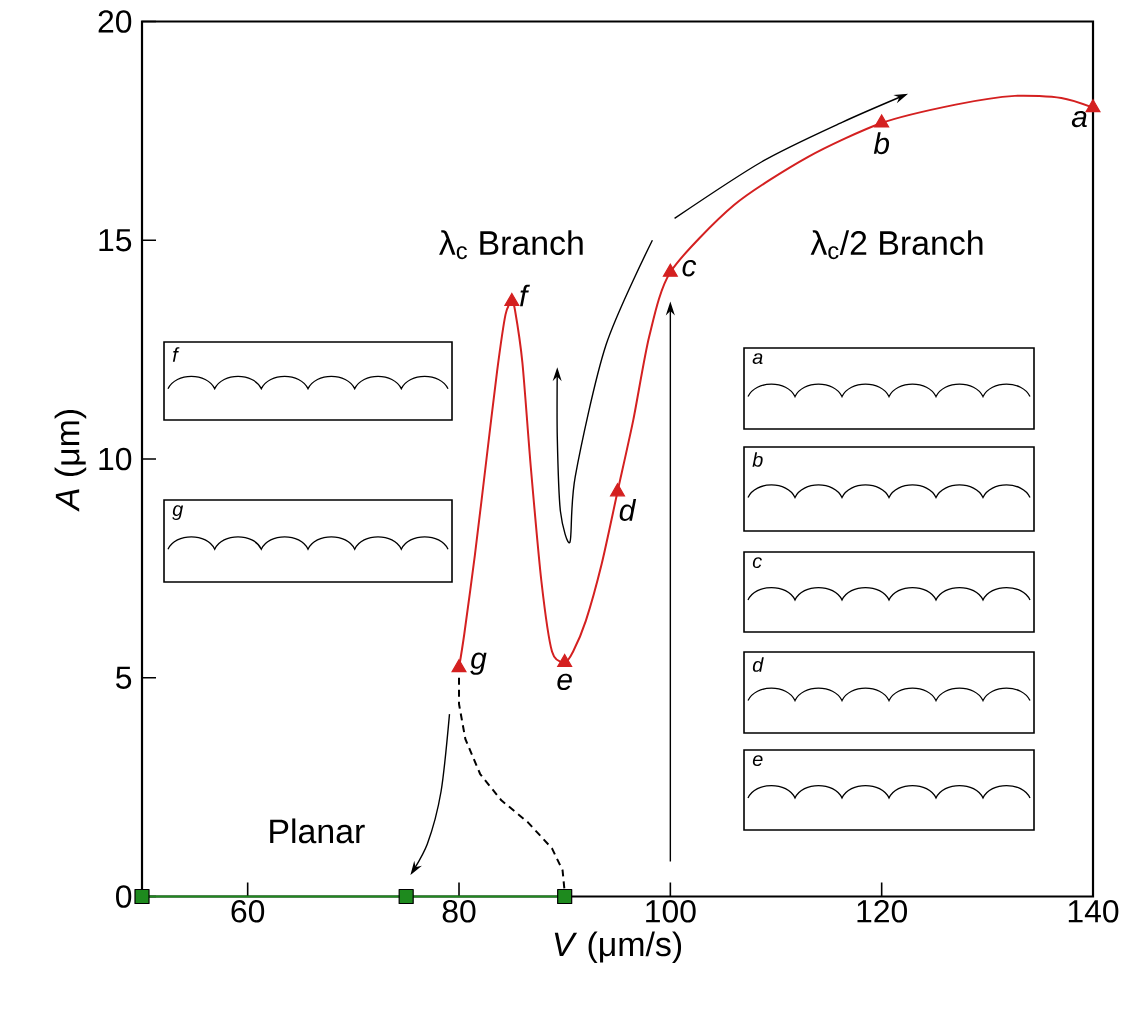 This screenshot has width=1127, height=1016. Describe the element at coordinates (511, 245) in the screenshot. I see `annotation: λ$_{c}$ Branch` at that location.